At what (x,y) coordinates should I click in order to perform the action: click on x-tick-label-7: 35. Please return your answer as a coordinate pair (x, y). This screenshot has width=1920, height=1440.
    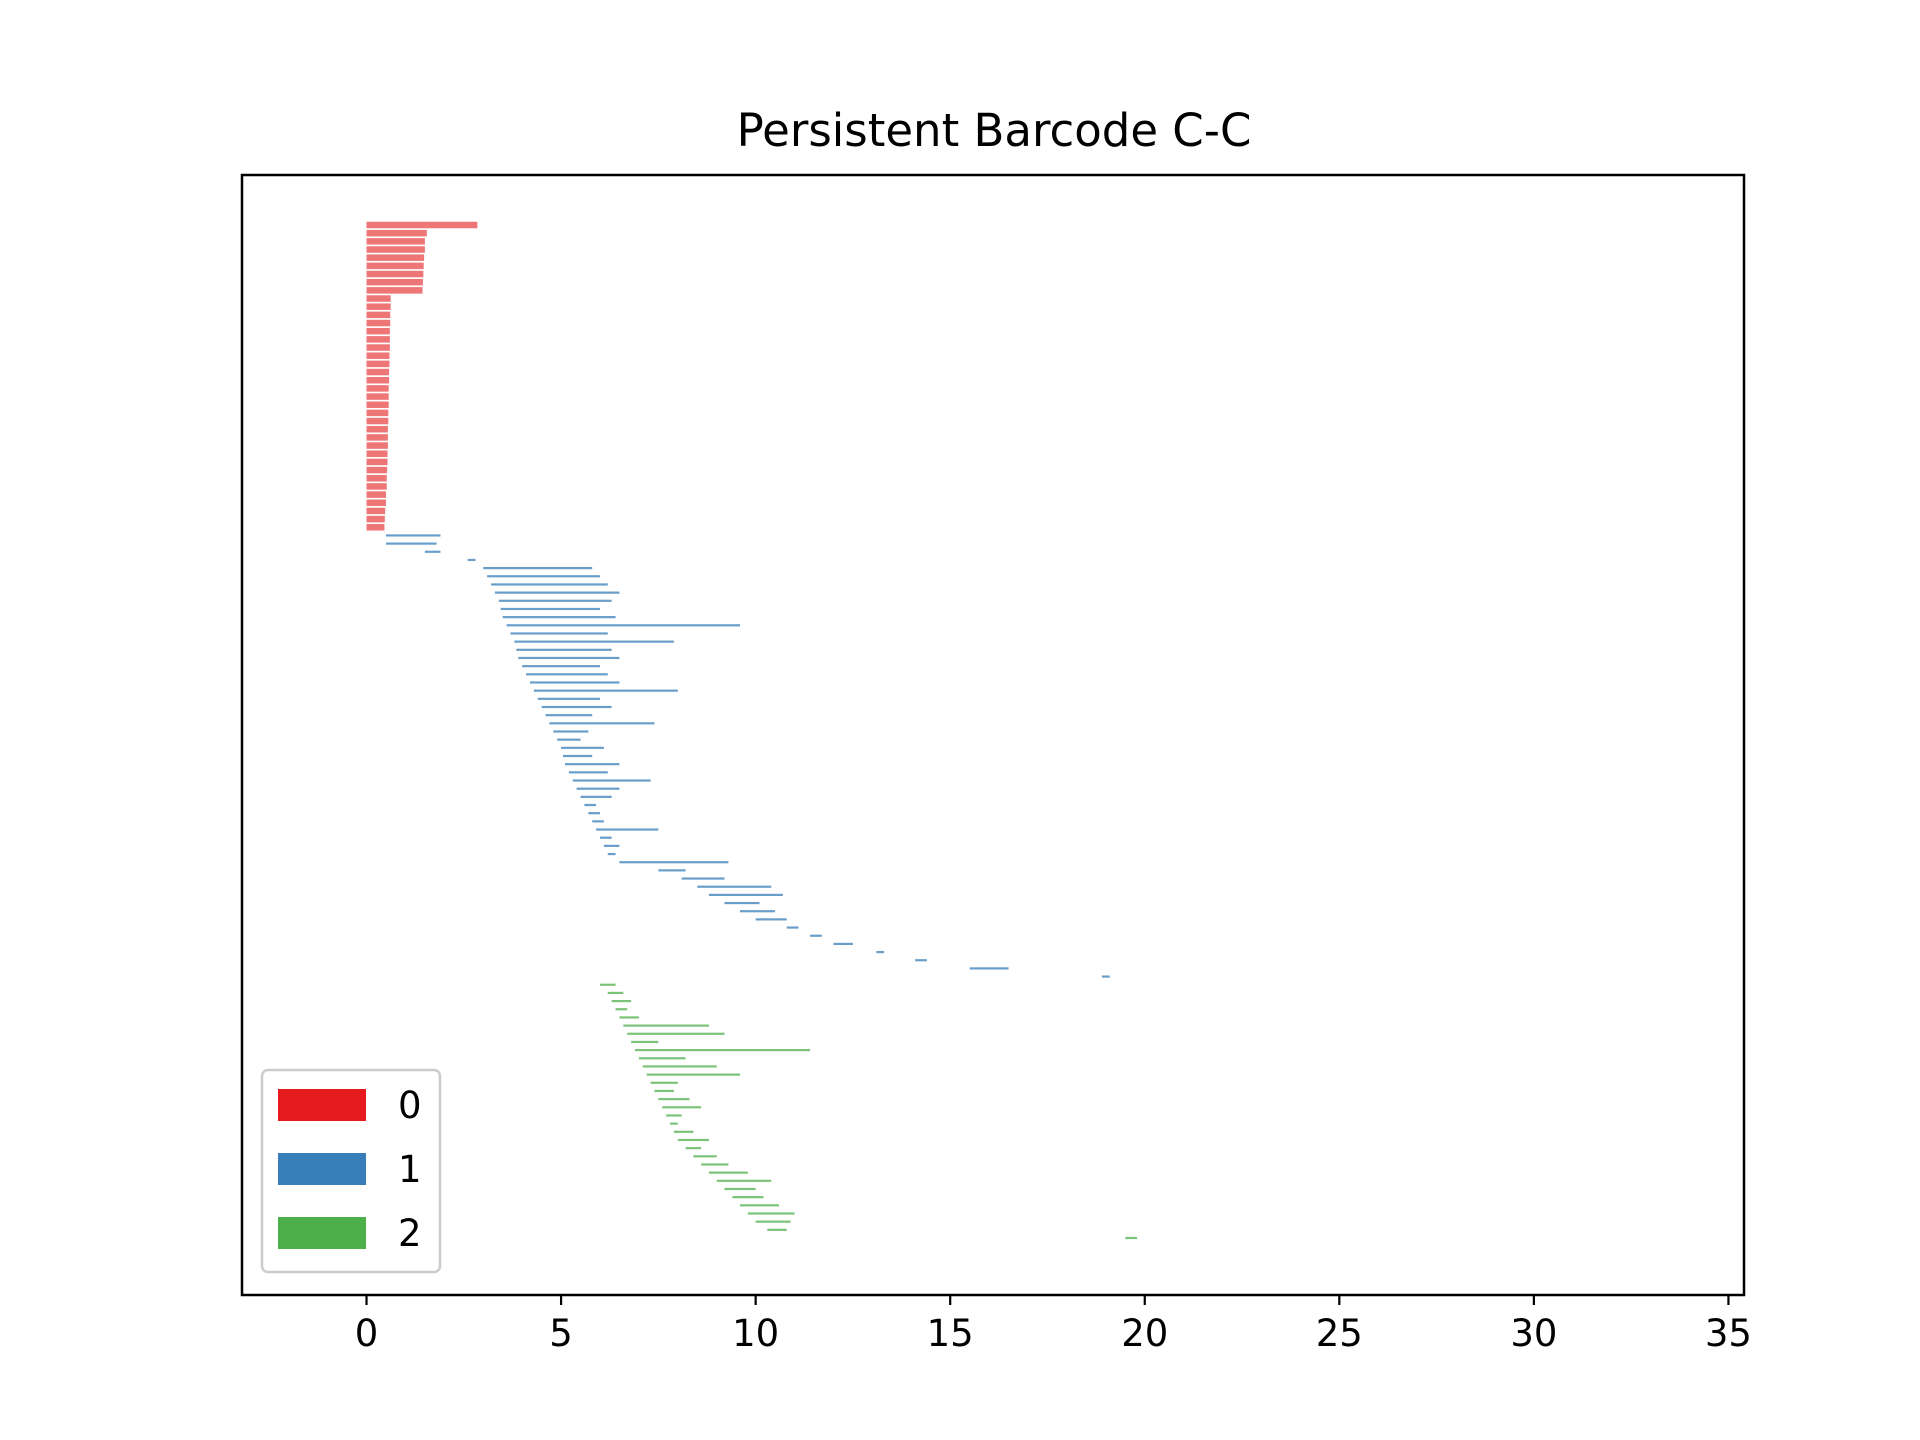
    Looking at the image, I should click on (1728, 1333).